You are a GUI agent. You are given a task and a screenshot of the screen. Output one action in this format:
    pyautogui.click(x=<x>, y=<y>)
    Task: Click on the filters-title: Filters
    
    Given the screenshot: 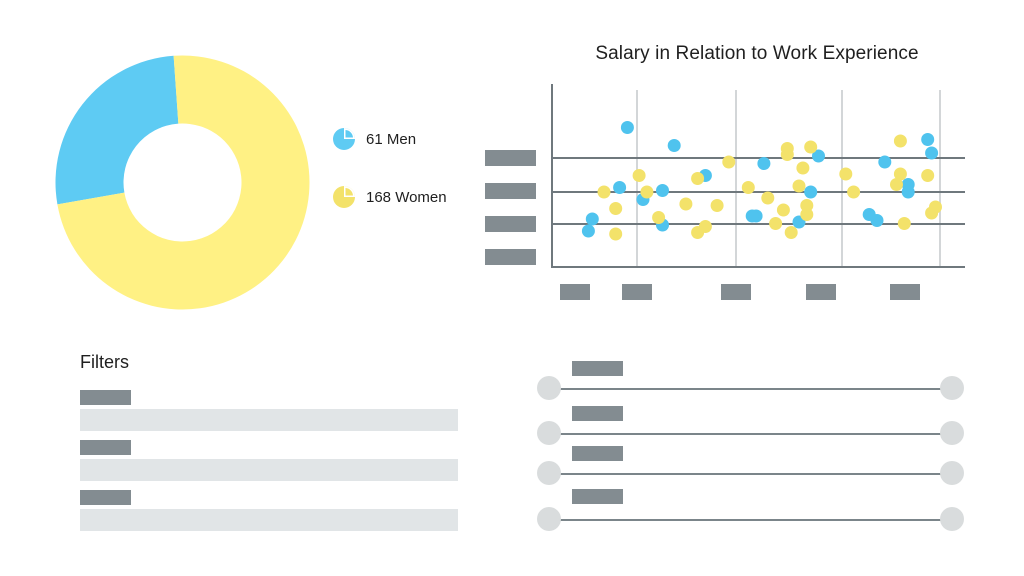 What is the action you would take?
    pyautogui.click(x=104, y=362)
    